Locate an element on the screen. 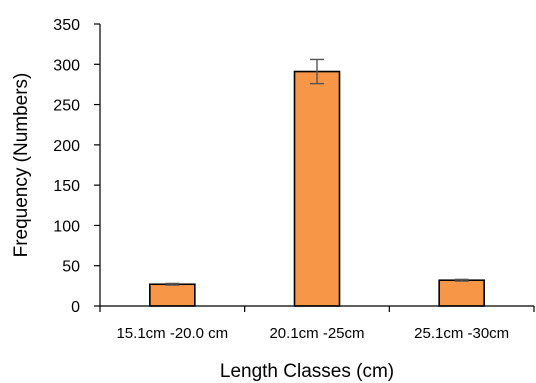 Image resolution: width=536 pixels, height=383 pixels. y-tick-label: 300 is located at coordinates (66, 65).